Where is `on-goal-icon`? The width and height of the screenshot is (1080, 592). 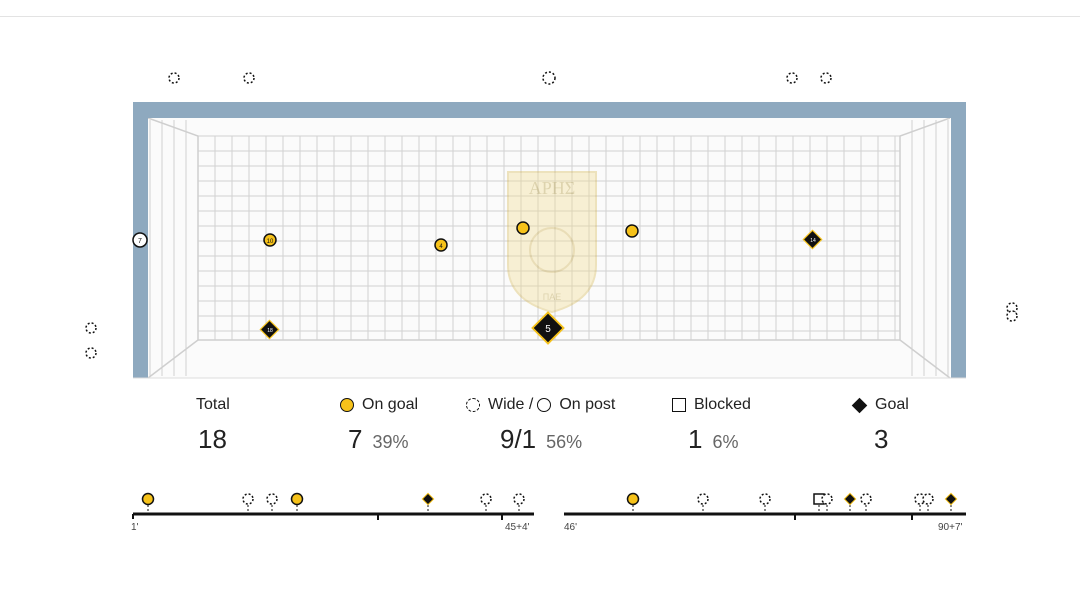
on-goal-icon is located at coordinates (347, 405).